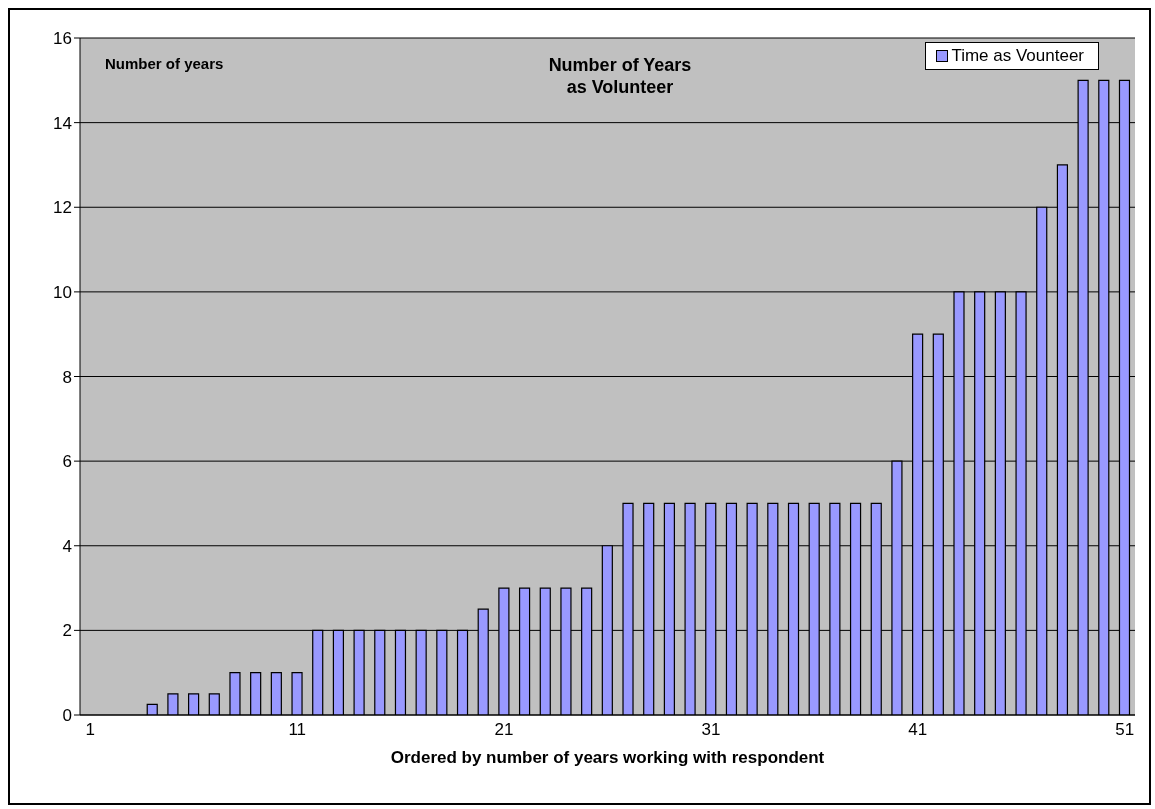  What do you see at coordinates (504, 730) in the screenshot?
I see `x-tick-label: 21` at bounding box center [504, 730].